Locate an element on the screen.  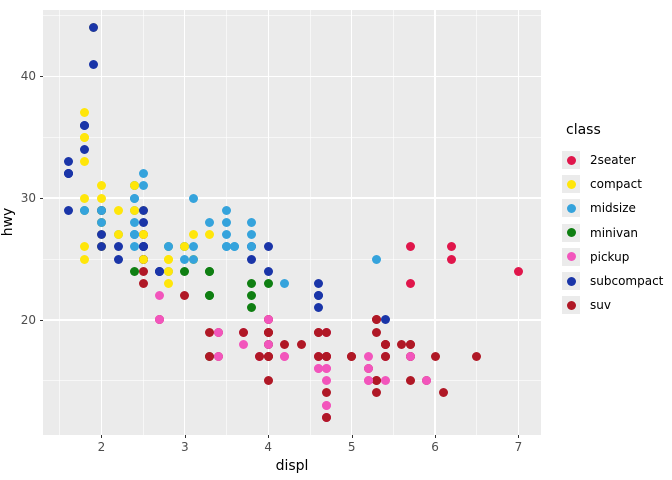
legend-label: pickup is located at coordinates (610, 256).